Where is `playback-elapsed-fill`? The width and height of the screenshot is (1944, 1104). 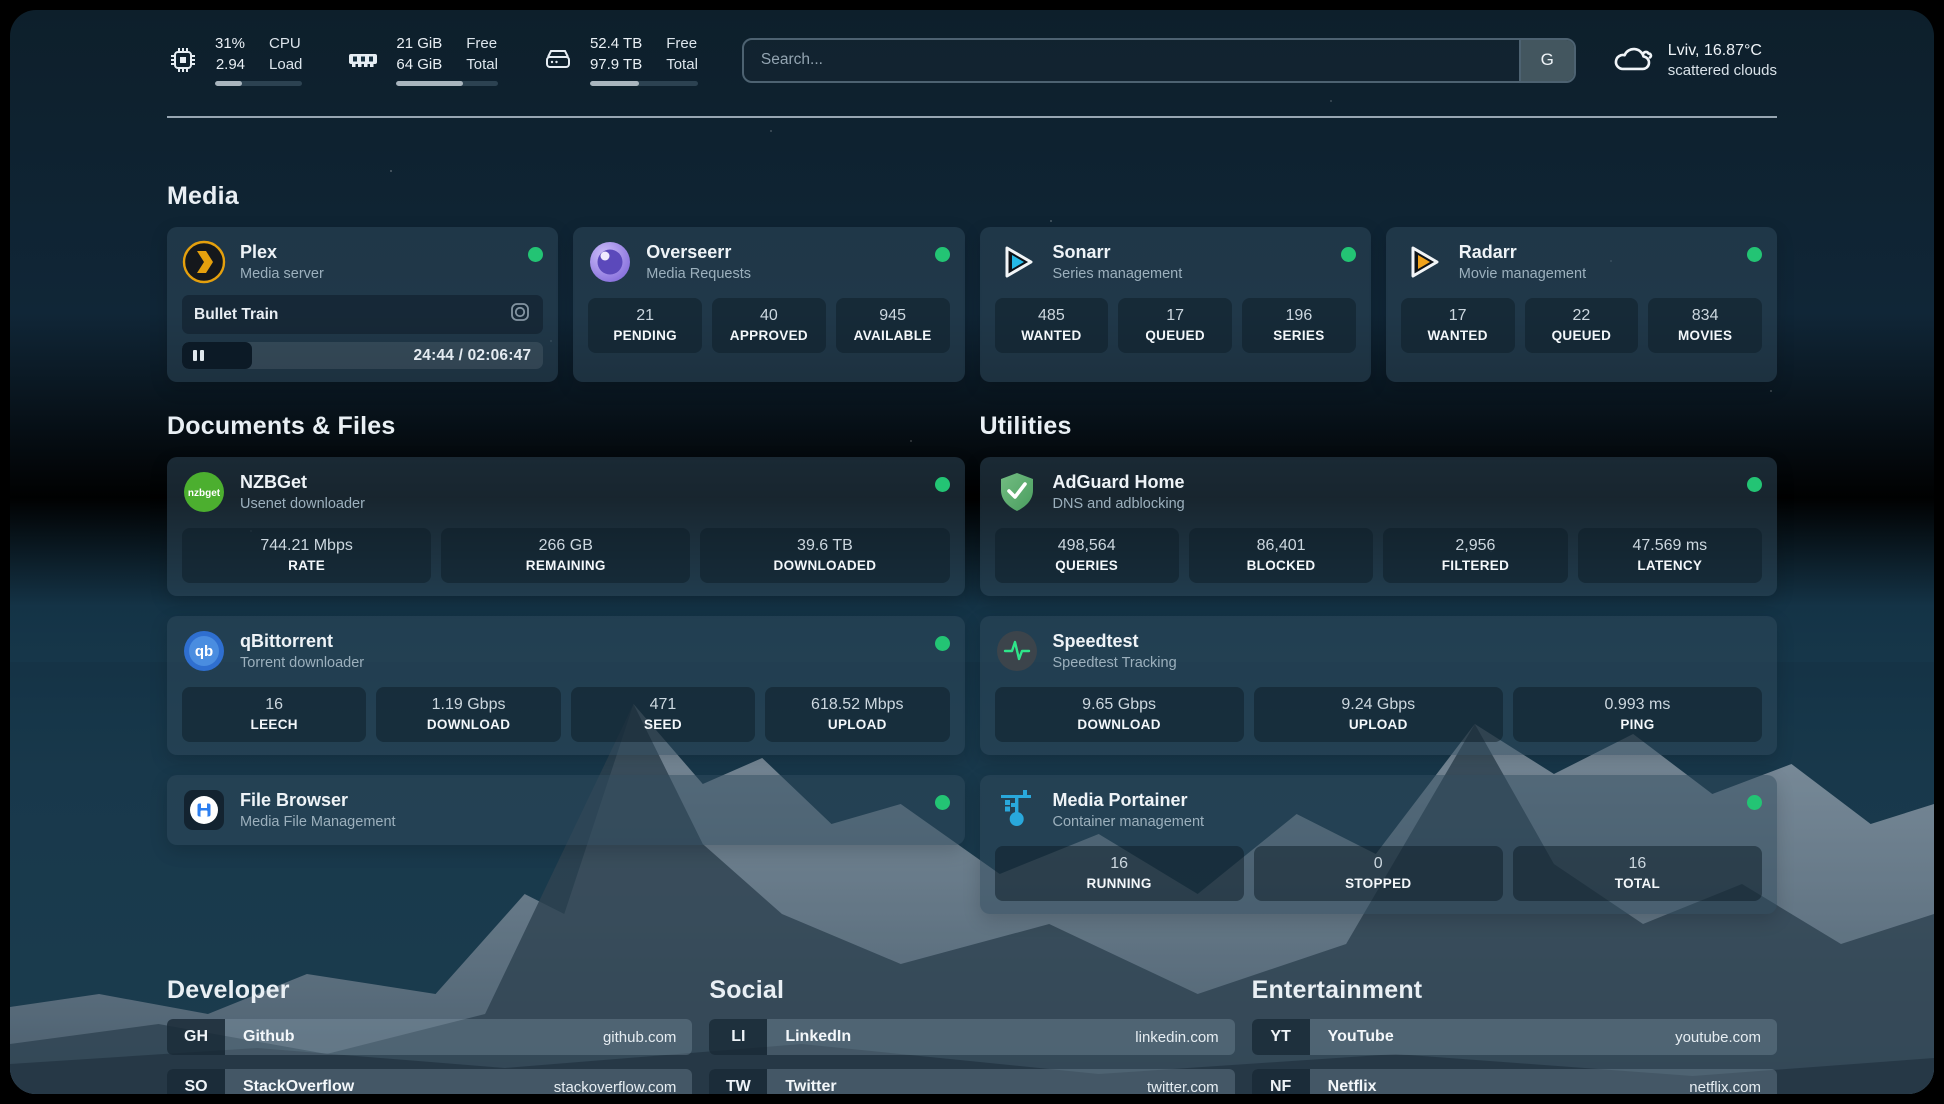 playback-elapsed-fill is located at coordinates (217, 355).